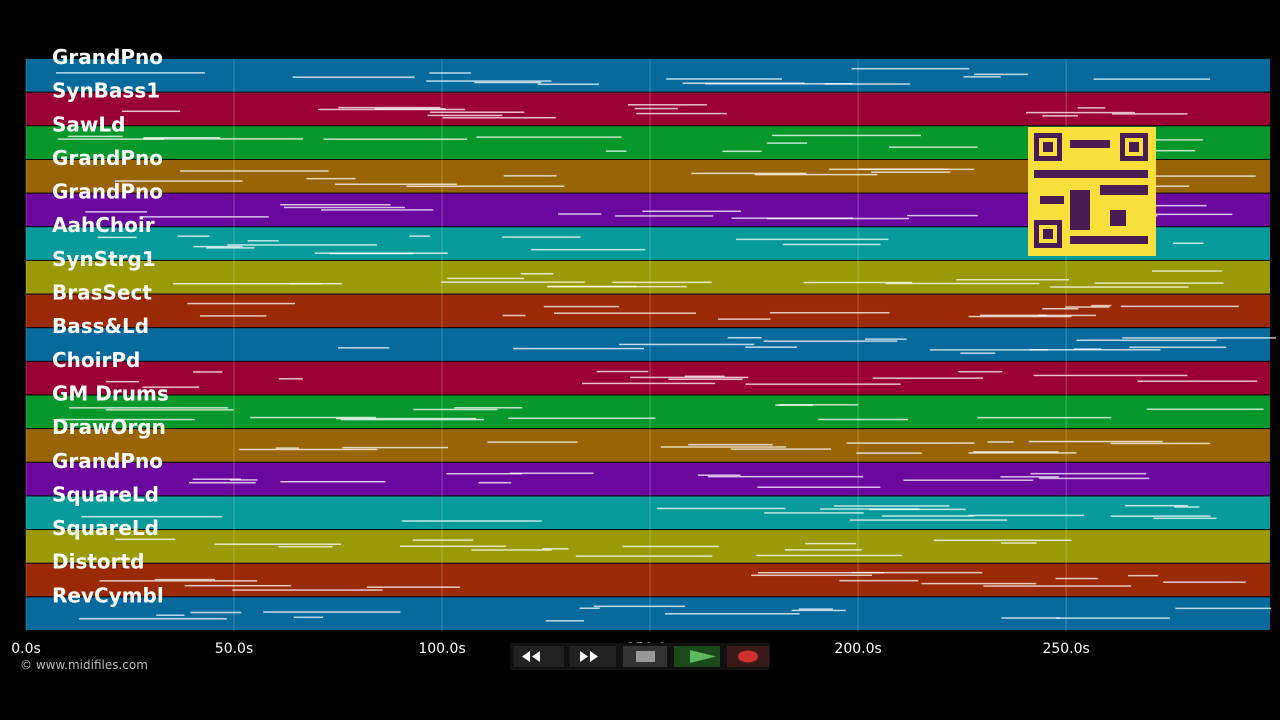 This screenshot has height=720, width=1280. I want to click on track-name: ChoirPd, so click(96, 360).